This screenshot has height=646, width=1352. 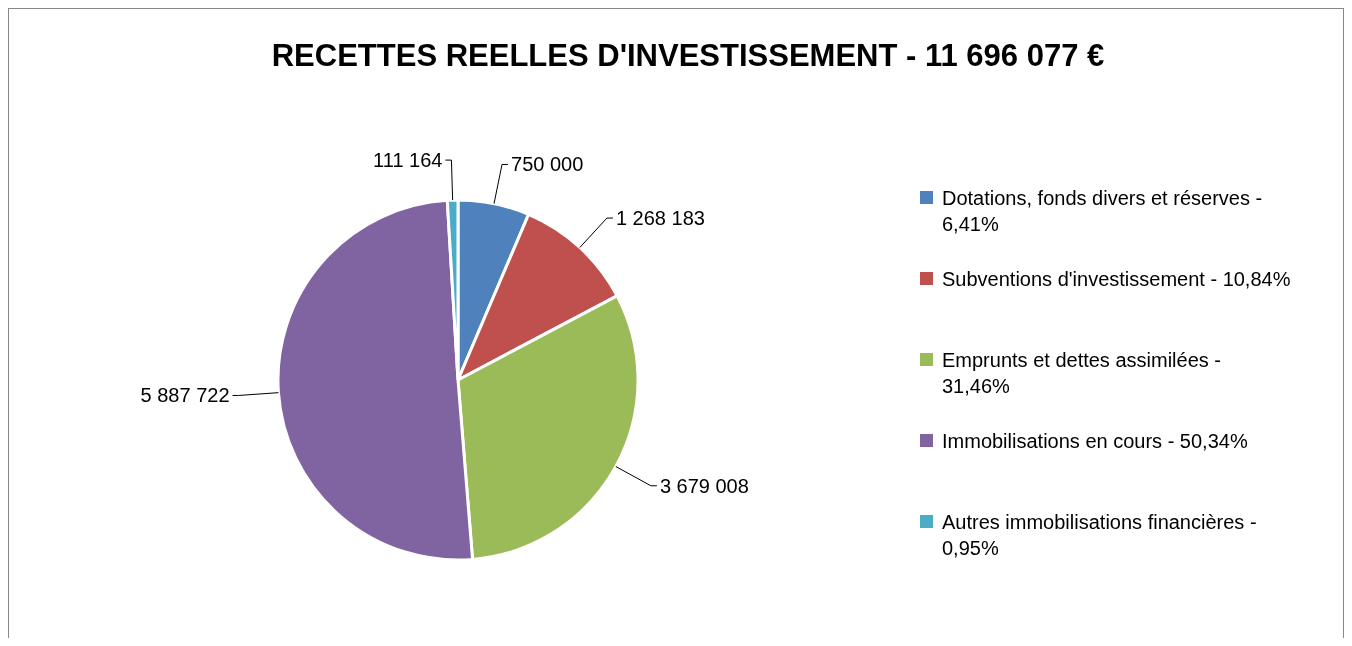 What do you see at coordinates (1081, 373) in the screenshot?
I see `legend-label: Emprunts et dettes assimilées - 31,46%` at bounding box center [1081, 373].